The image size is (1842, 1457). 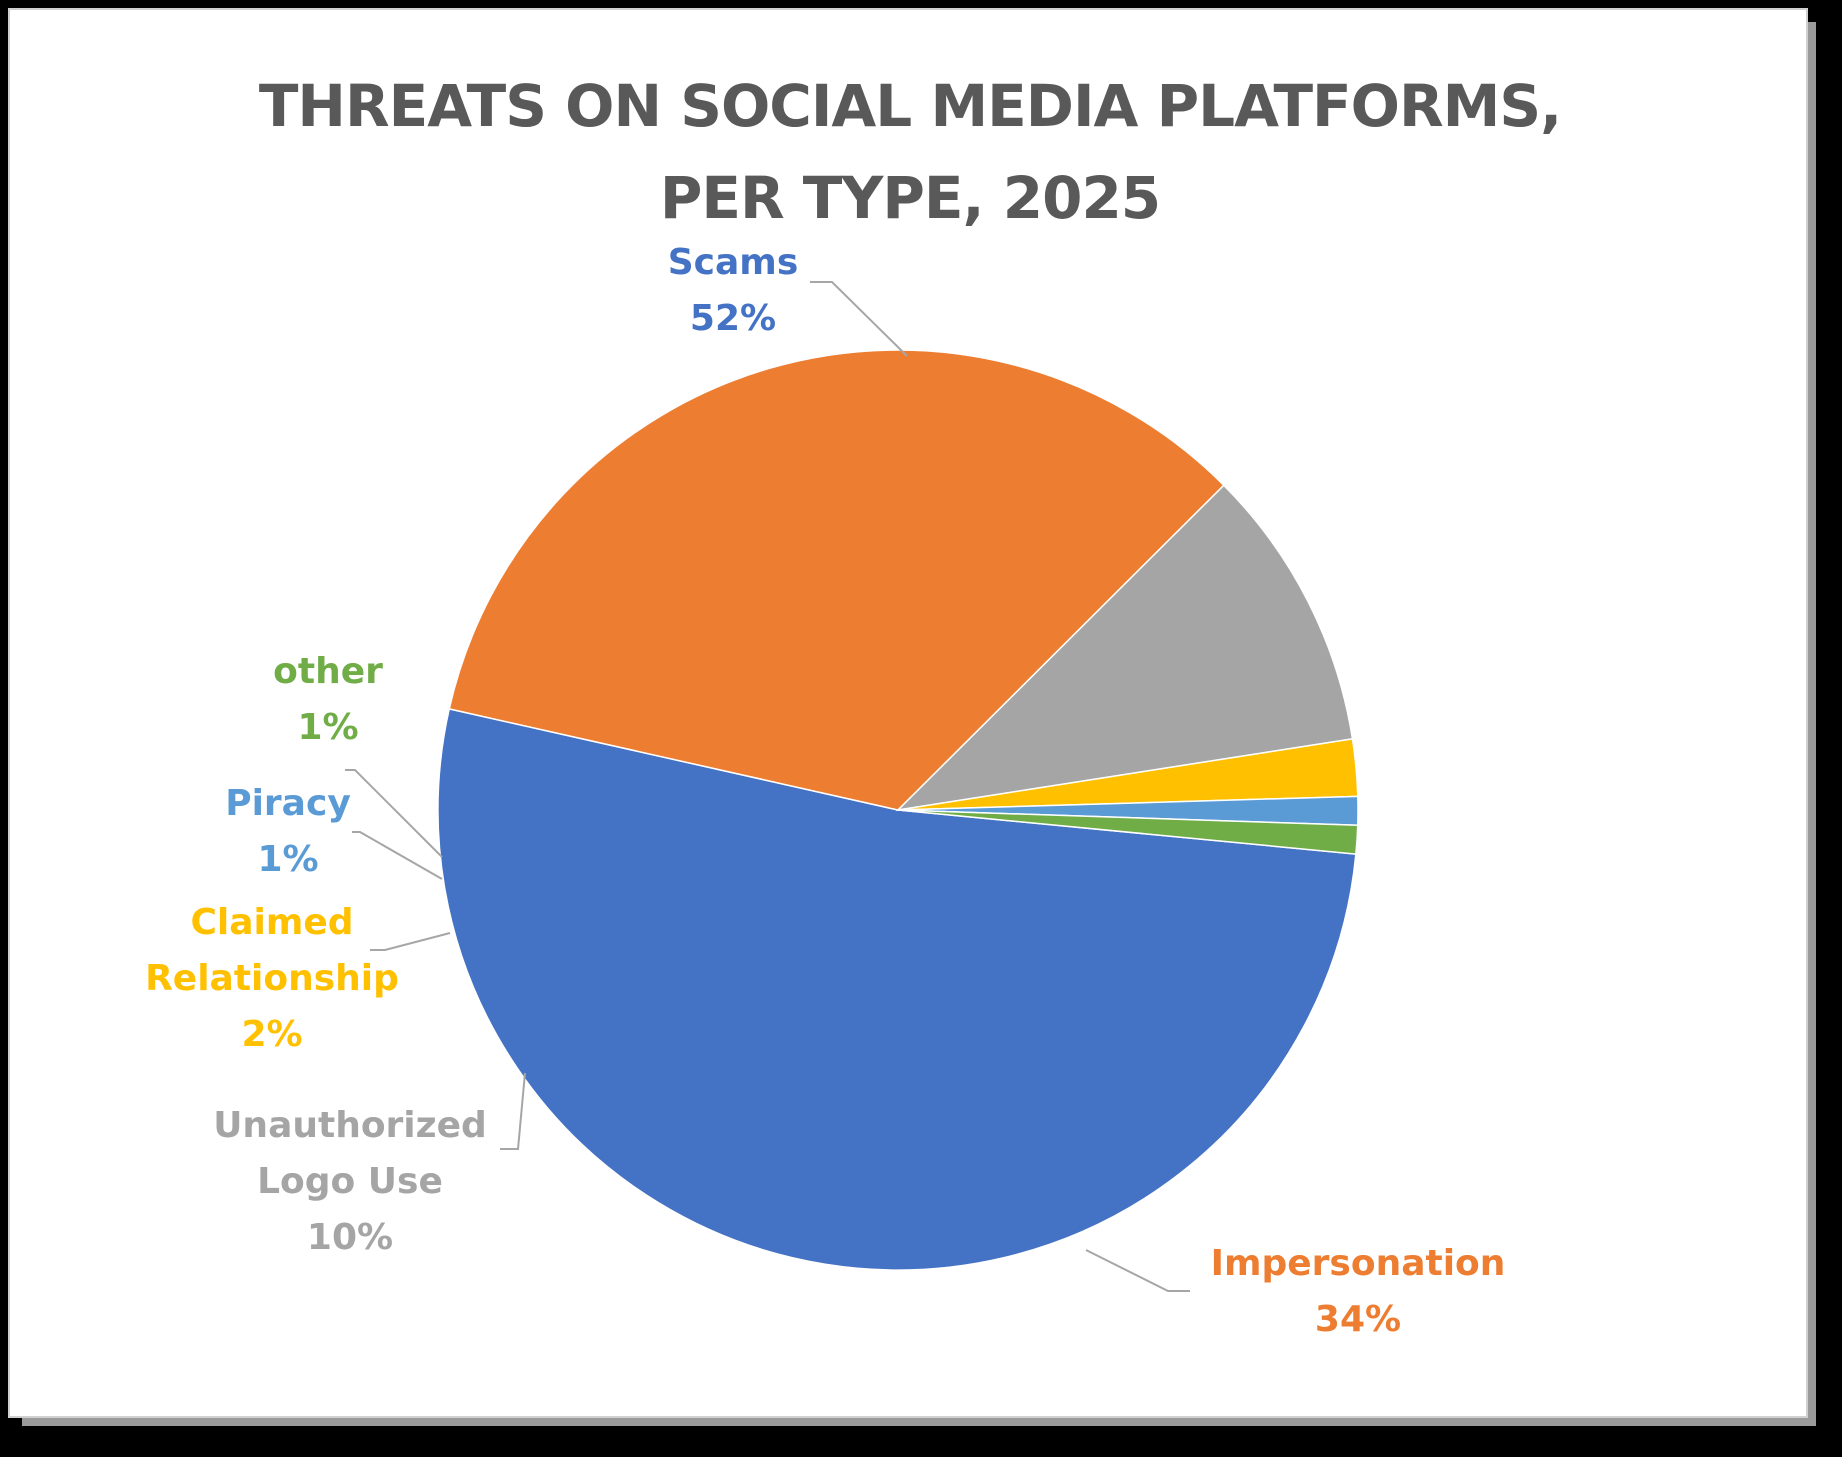 What do you see at coordinates (350, 1125) in the screenshot?
I see `data-label-category: Unauthorized` at bounding box center [350, 1125].